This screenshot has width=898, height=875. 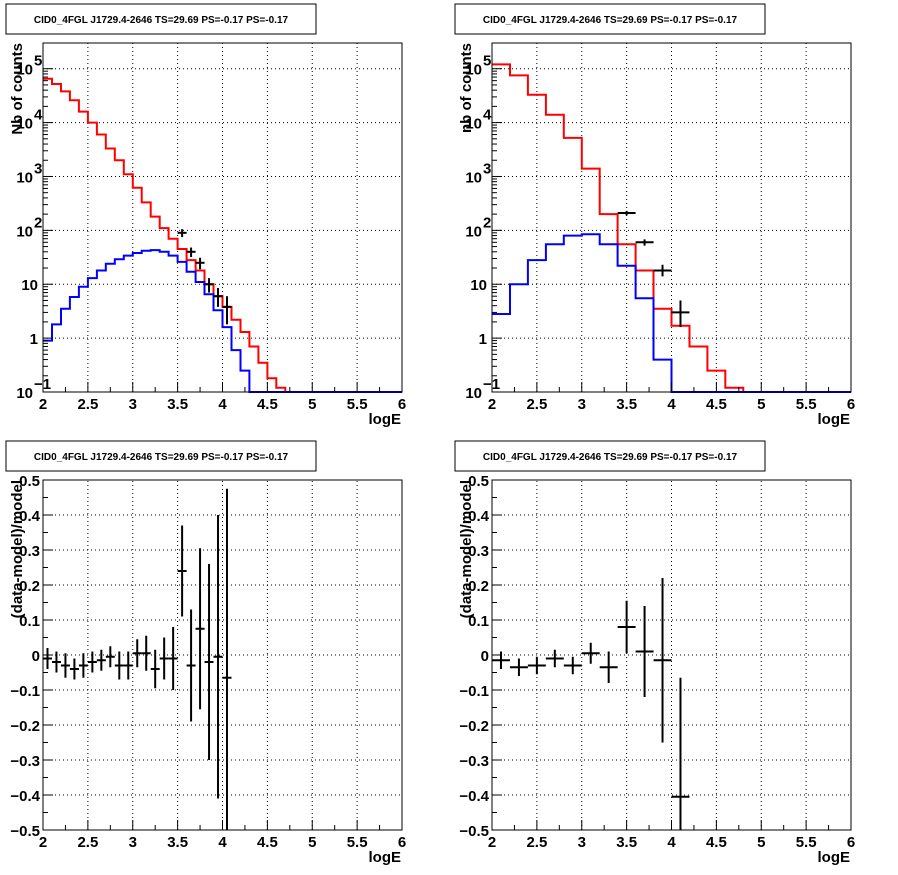 I want to click on y-tick-label: −0.2, so click(x=474, y=726).